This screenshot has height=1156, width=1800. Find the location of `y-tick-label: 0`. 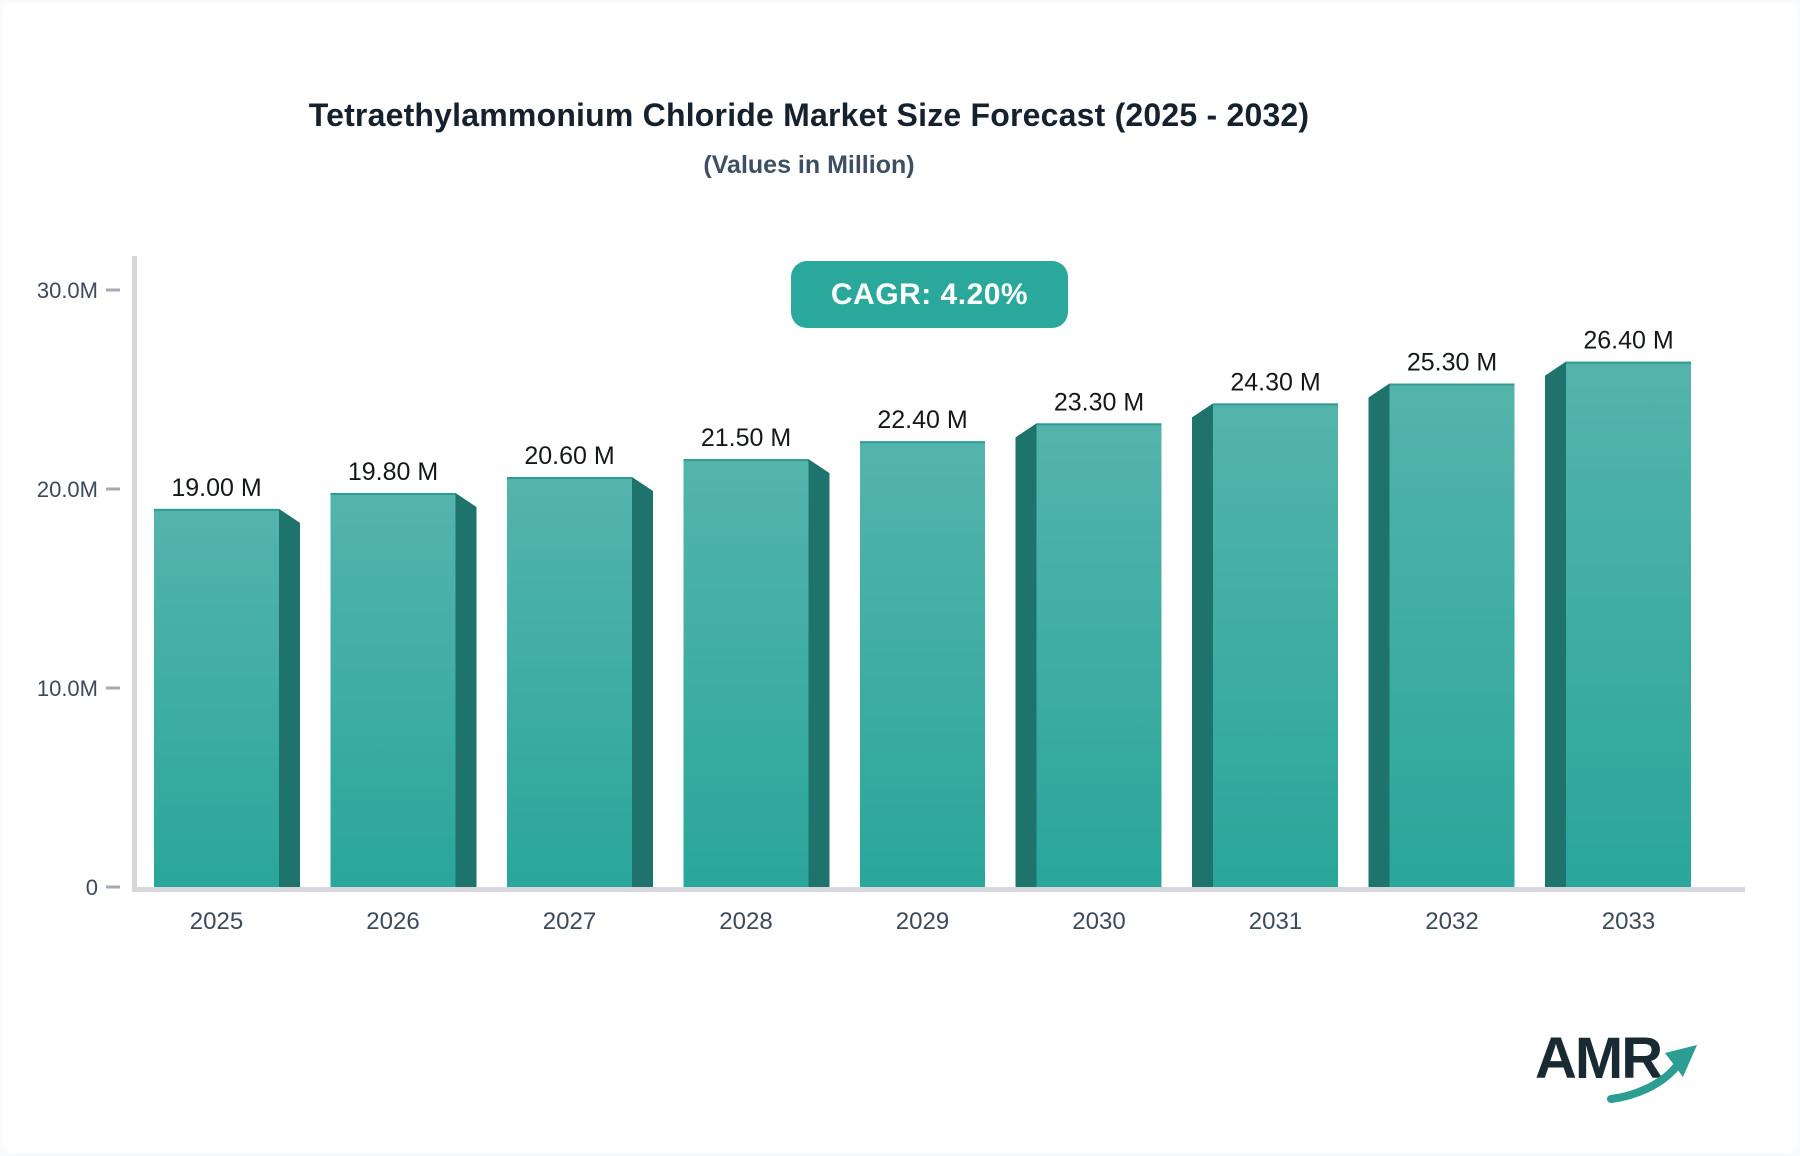

y-tick-label: 0 is located at coordinates (92, 887).